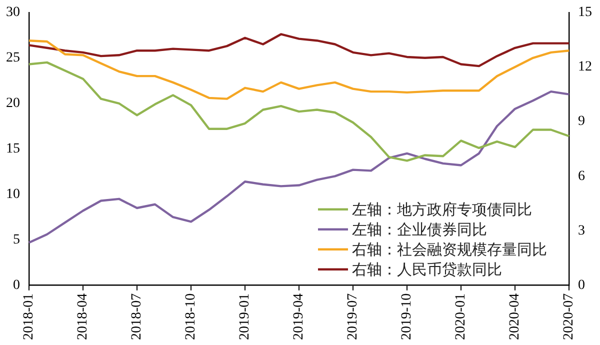 The image size is (600, 345). Describe the element at coordinates (13, 58) in the screenshot. I see `y-tick-label: 25` at that location.